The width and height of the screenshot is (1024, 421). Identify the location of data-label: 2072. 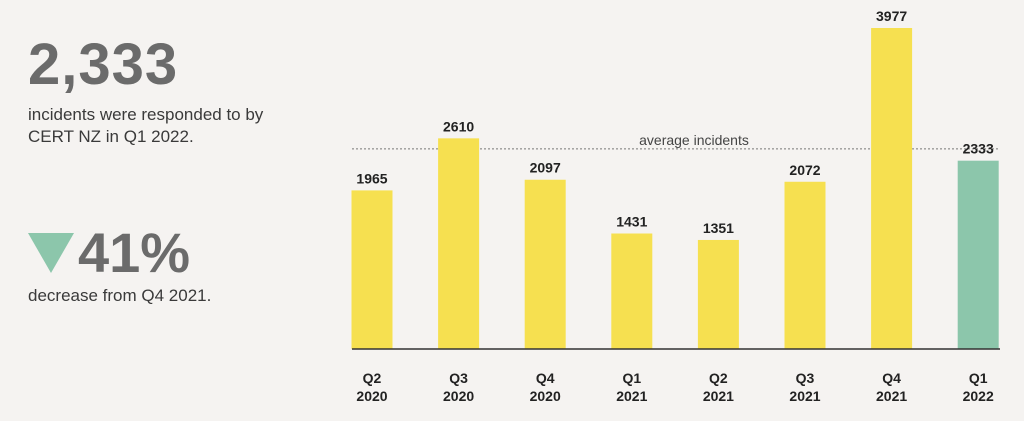
(804, 170).